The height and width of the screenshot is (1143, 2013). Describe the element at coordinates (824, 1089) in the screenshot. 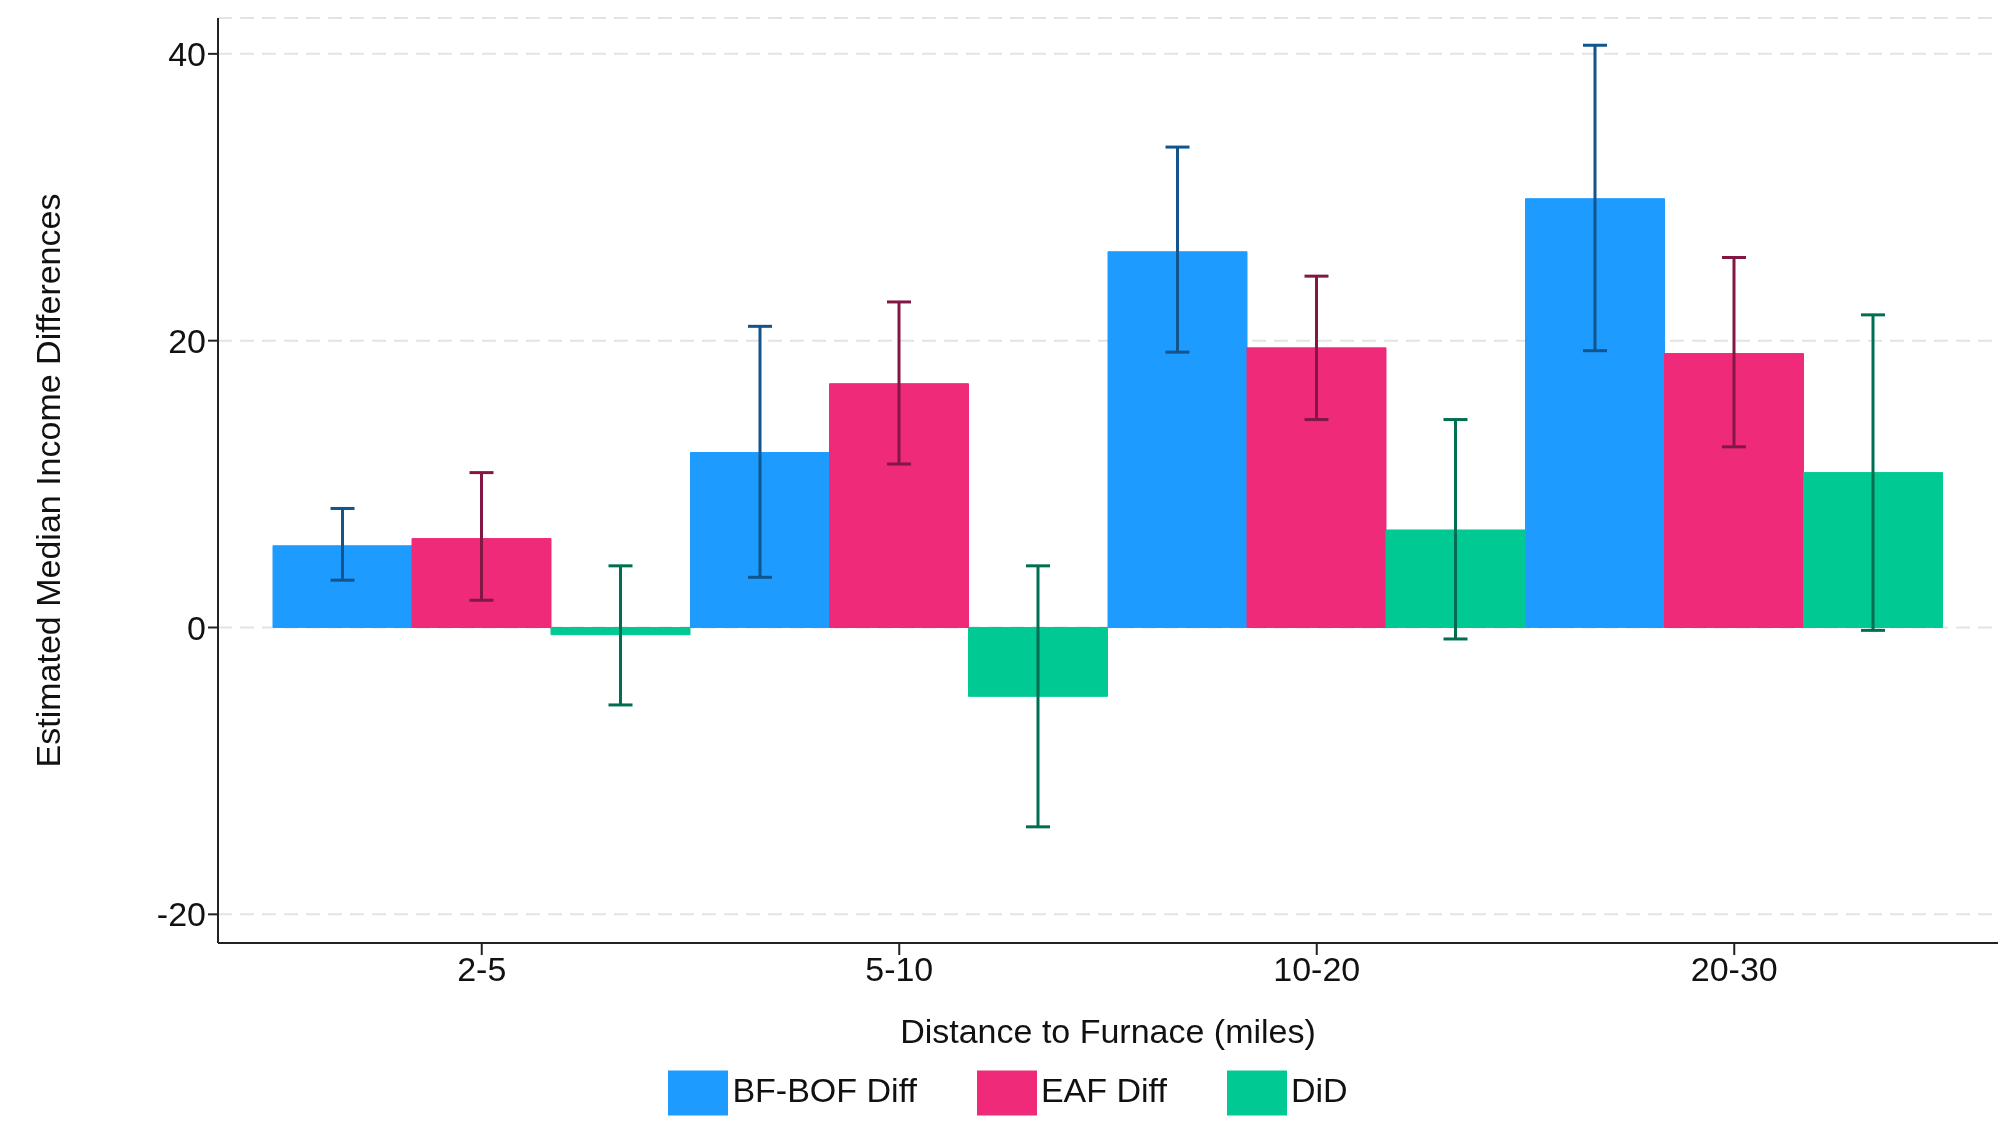

I see `legend-label: BF-BOF Diff` at that location.